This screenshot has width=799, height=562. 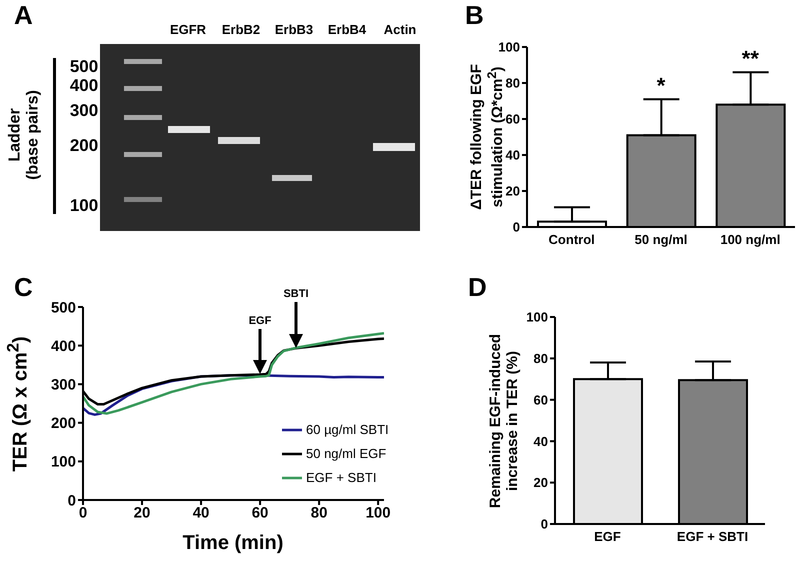 What do you see at coordinates (23, 287) in the screenshot?
I see `chart-title: C` at bounding box center [23, 287].